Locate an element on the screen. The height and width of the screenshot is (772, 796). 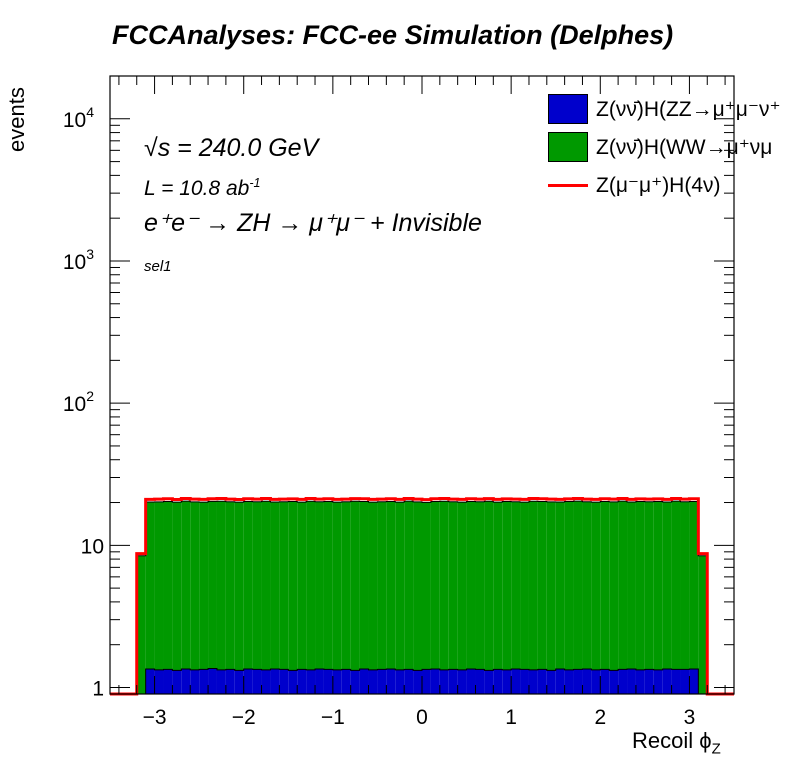
legend-entry-mumu: Z(μ⁻μ⁺)H(4ν) is located at coordinates (634, 185).